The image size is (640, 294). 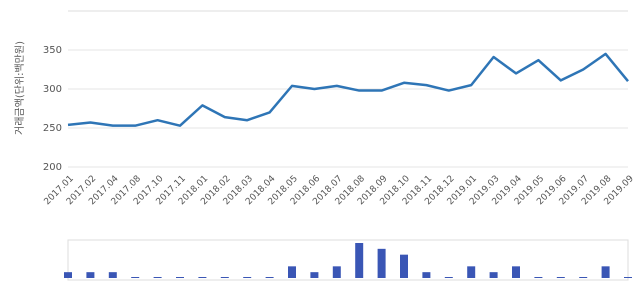 I want to click on y-axis-label: 거래금액(단위:백만원), so click(x=19, y=88).